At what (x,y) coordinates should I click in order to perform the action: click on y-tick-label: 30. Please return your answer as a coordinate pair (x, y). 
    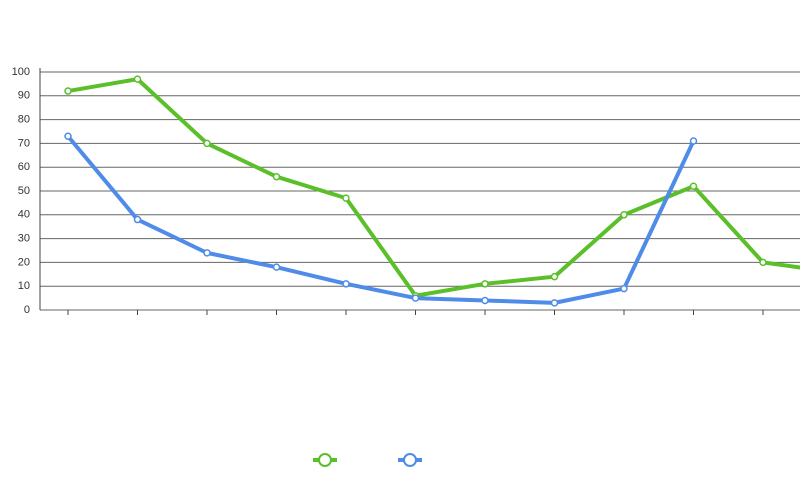
    Looking at the image, I should click on (24, 239).